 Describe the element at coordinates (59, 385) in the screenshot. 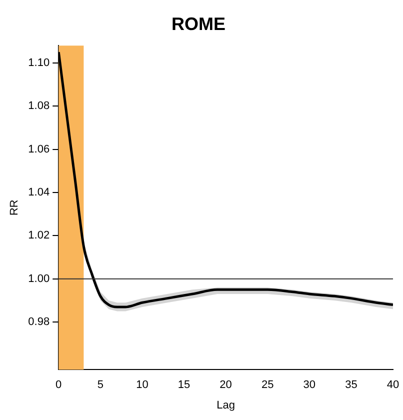

I see `x-tick-label: 0` at that location.